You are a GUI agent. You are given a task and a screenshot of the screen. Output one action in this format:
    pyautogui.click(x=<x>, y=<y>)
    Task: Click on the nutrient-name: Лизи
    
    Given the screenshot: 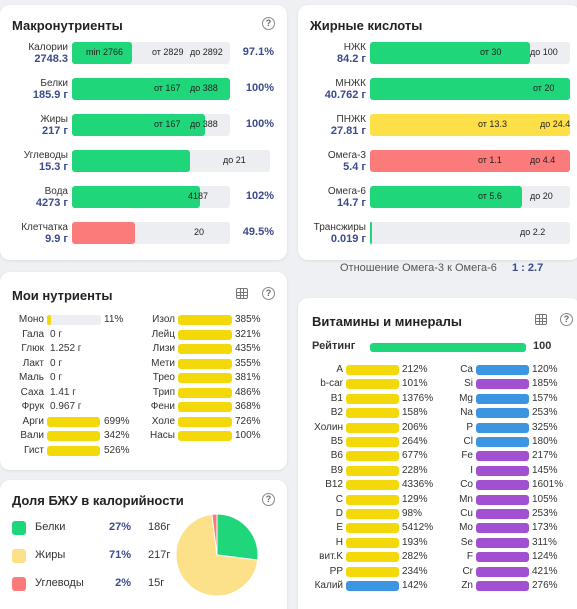 What is the action you would take?
    pyautogui.click(x=163, y=348)
    